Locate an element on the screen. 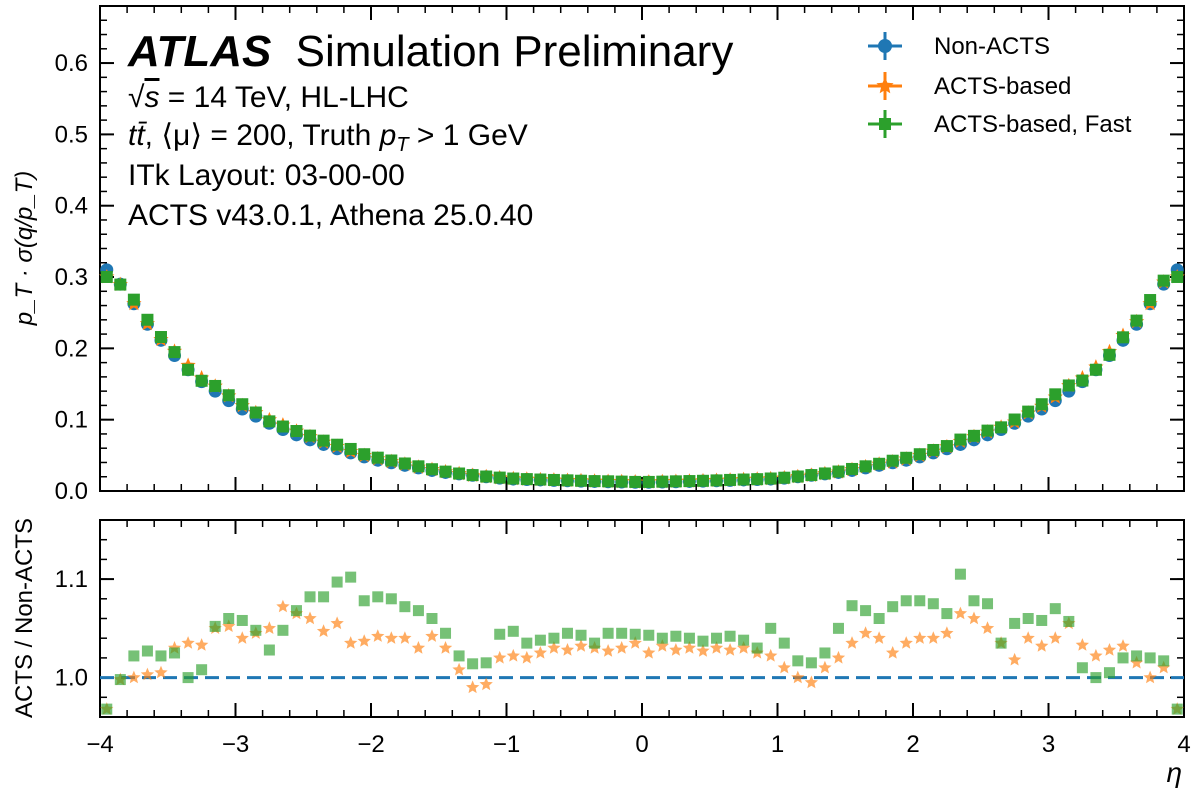 The image size is (1200, 800). x-tick-label: −2 is located at coordinates (370, 744).